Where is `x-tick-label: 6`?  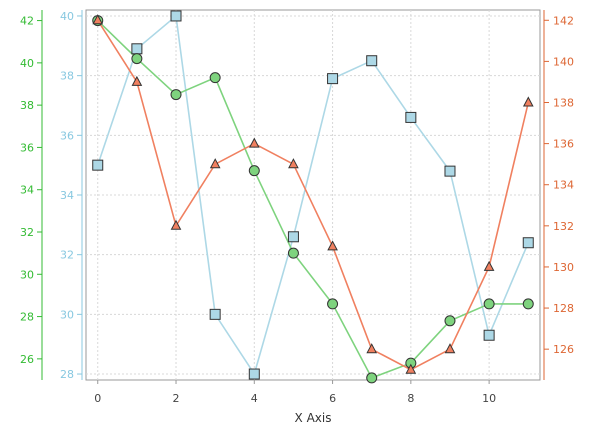 x-tick-label: 6 is located at coordinates (332, 398).